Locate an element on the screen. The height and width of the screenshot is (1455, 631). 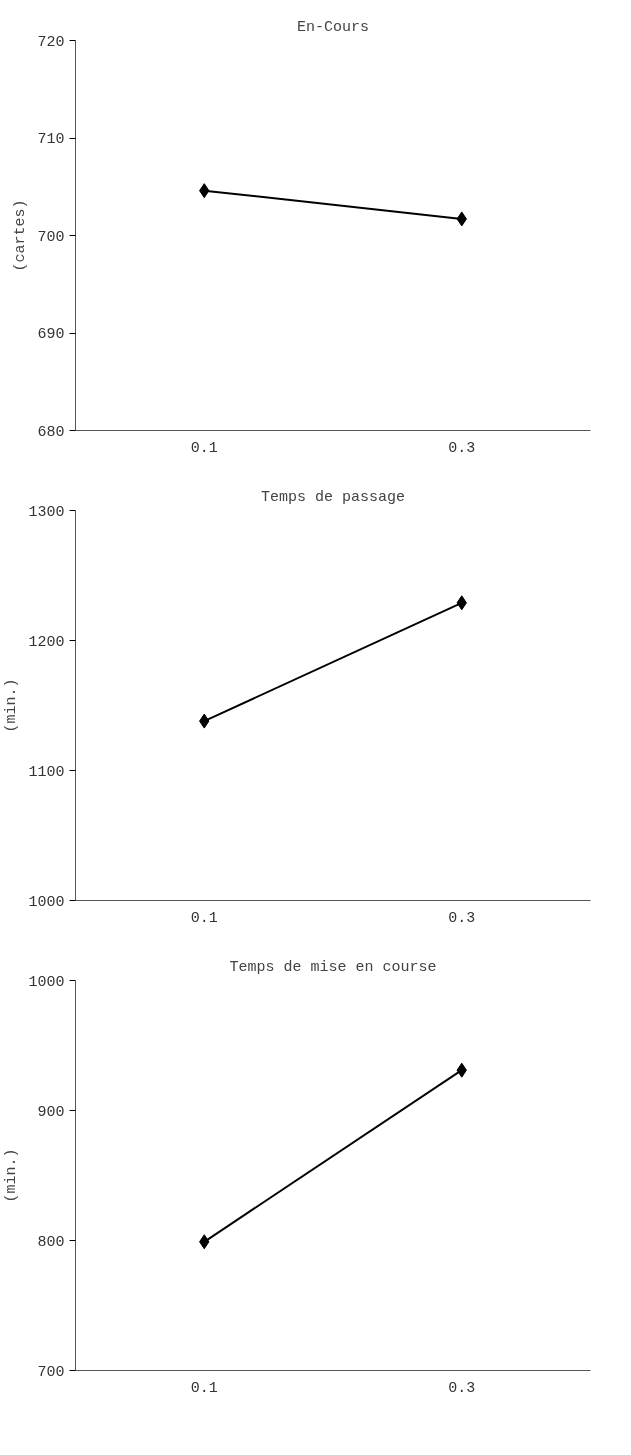
y-tick-label: 680 is located at coordinates (51, 432).